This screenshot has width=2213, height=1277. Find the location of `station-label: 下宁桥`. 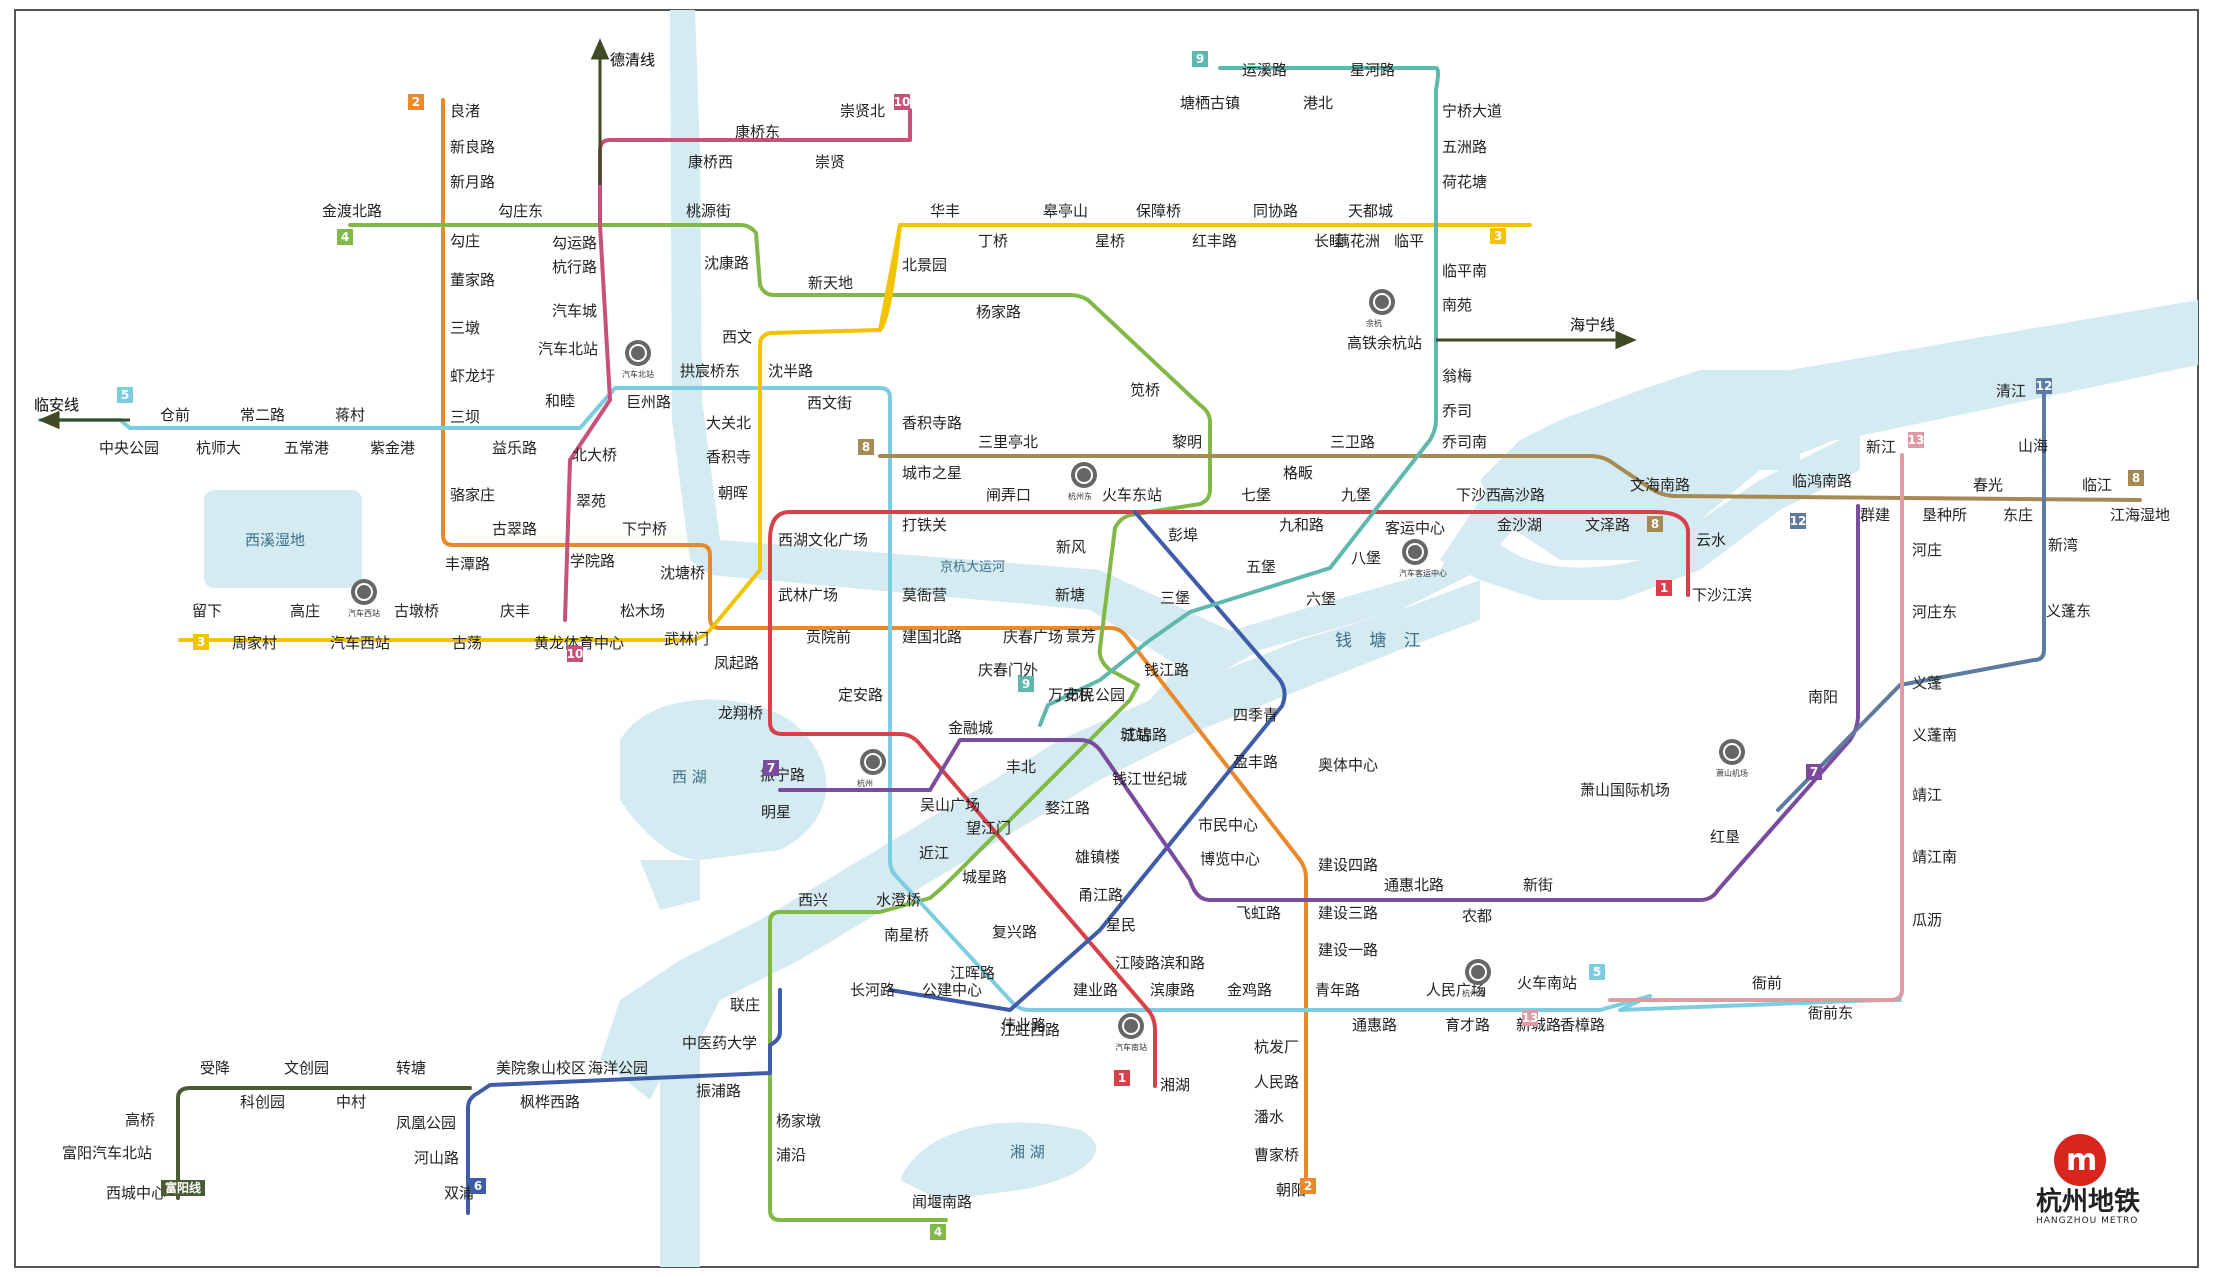

station-label: 下宁桥 is located at coordinates (644, 529).